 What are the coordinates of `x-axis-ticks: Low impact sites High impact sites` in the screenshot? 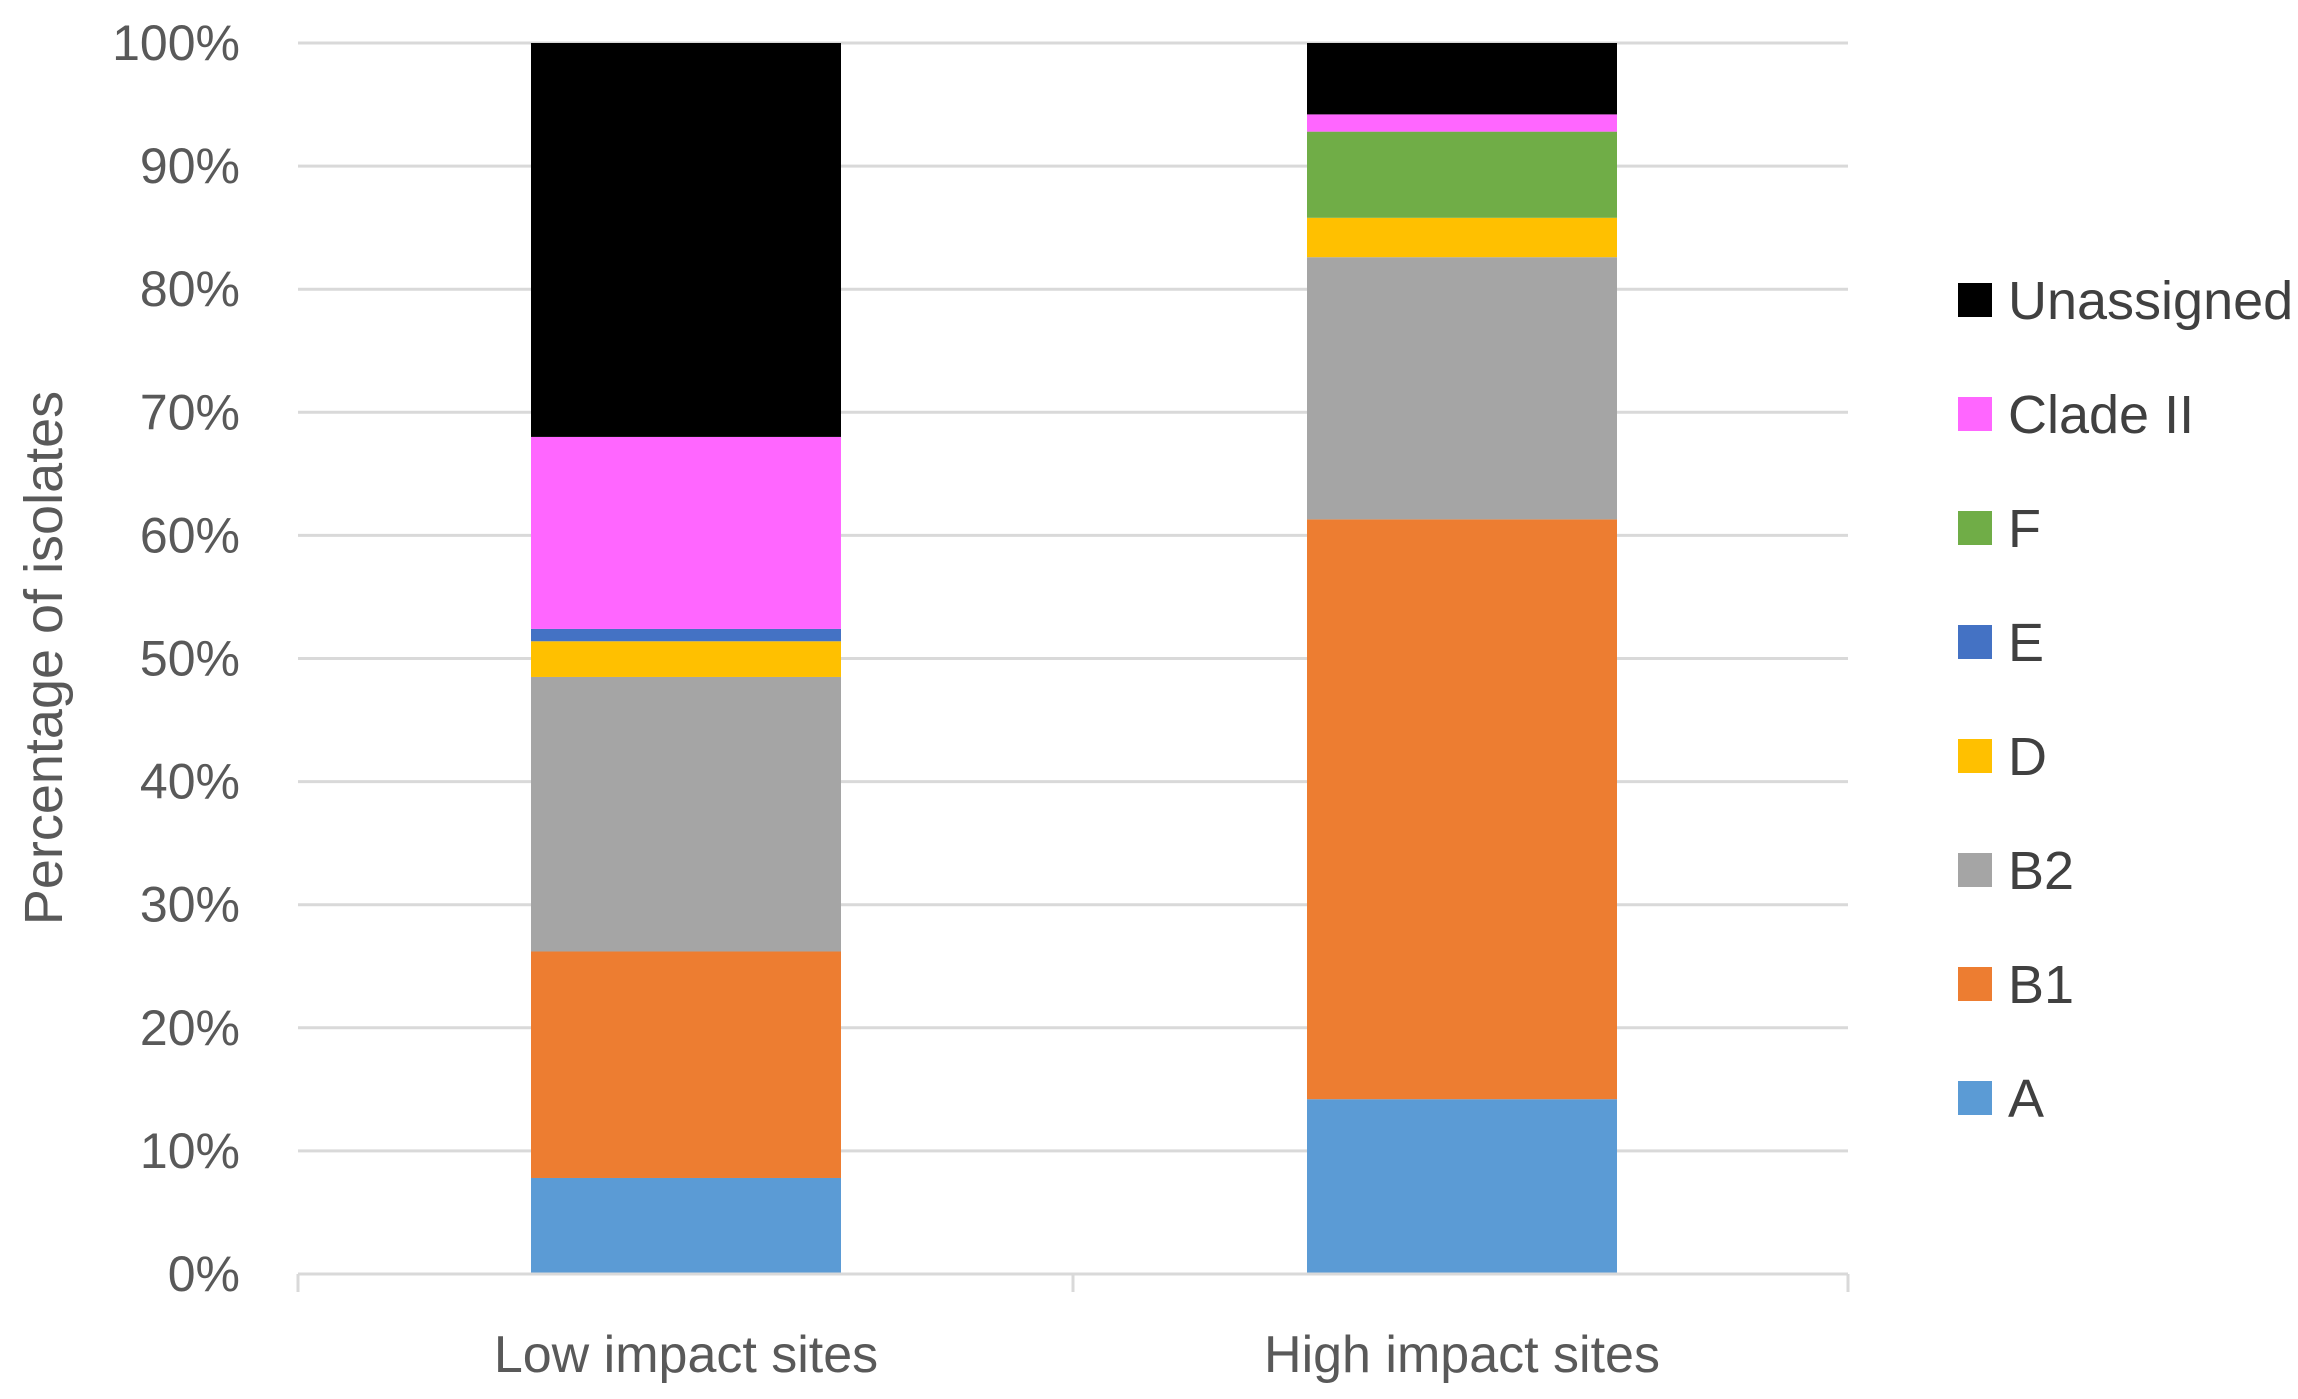 It's located at (1077, 1355).